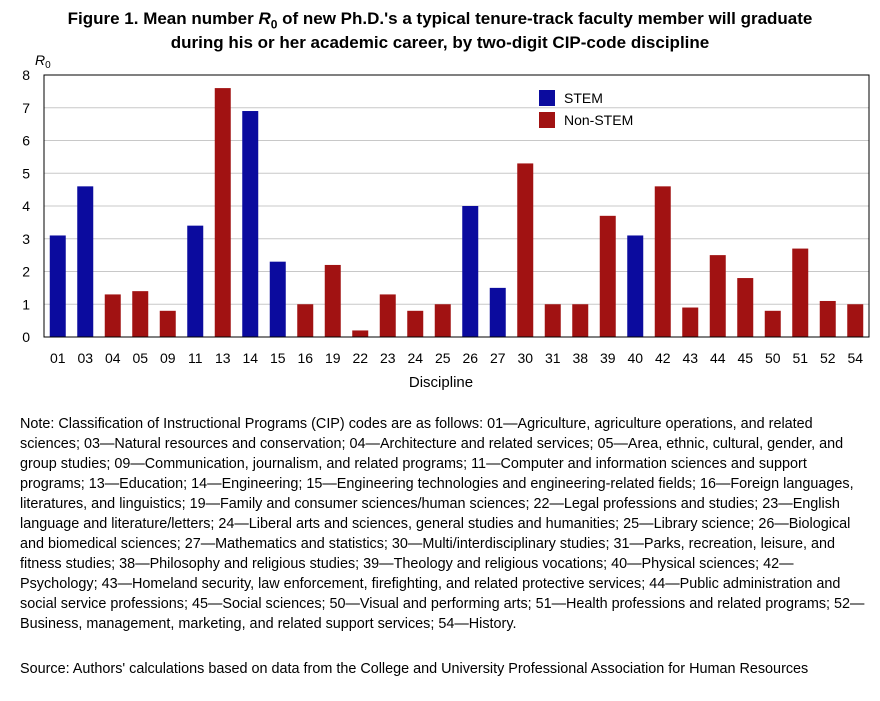 This screenshot has height=701, width=880. I want to click on y-tick-label: 4, so click(26, 206).